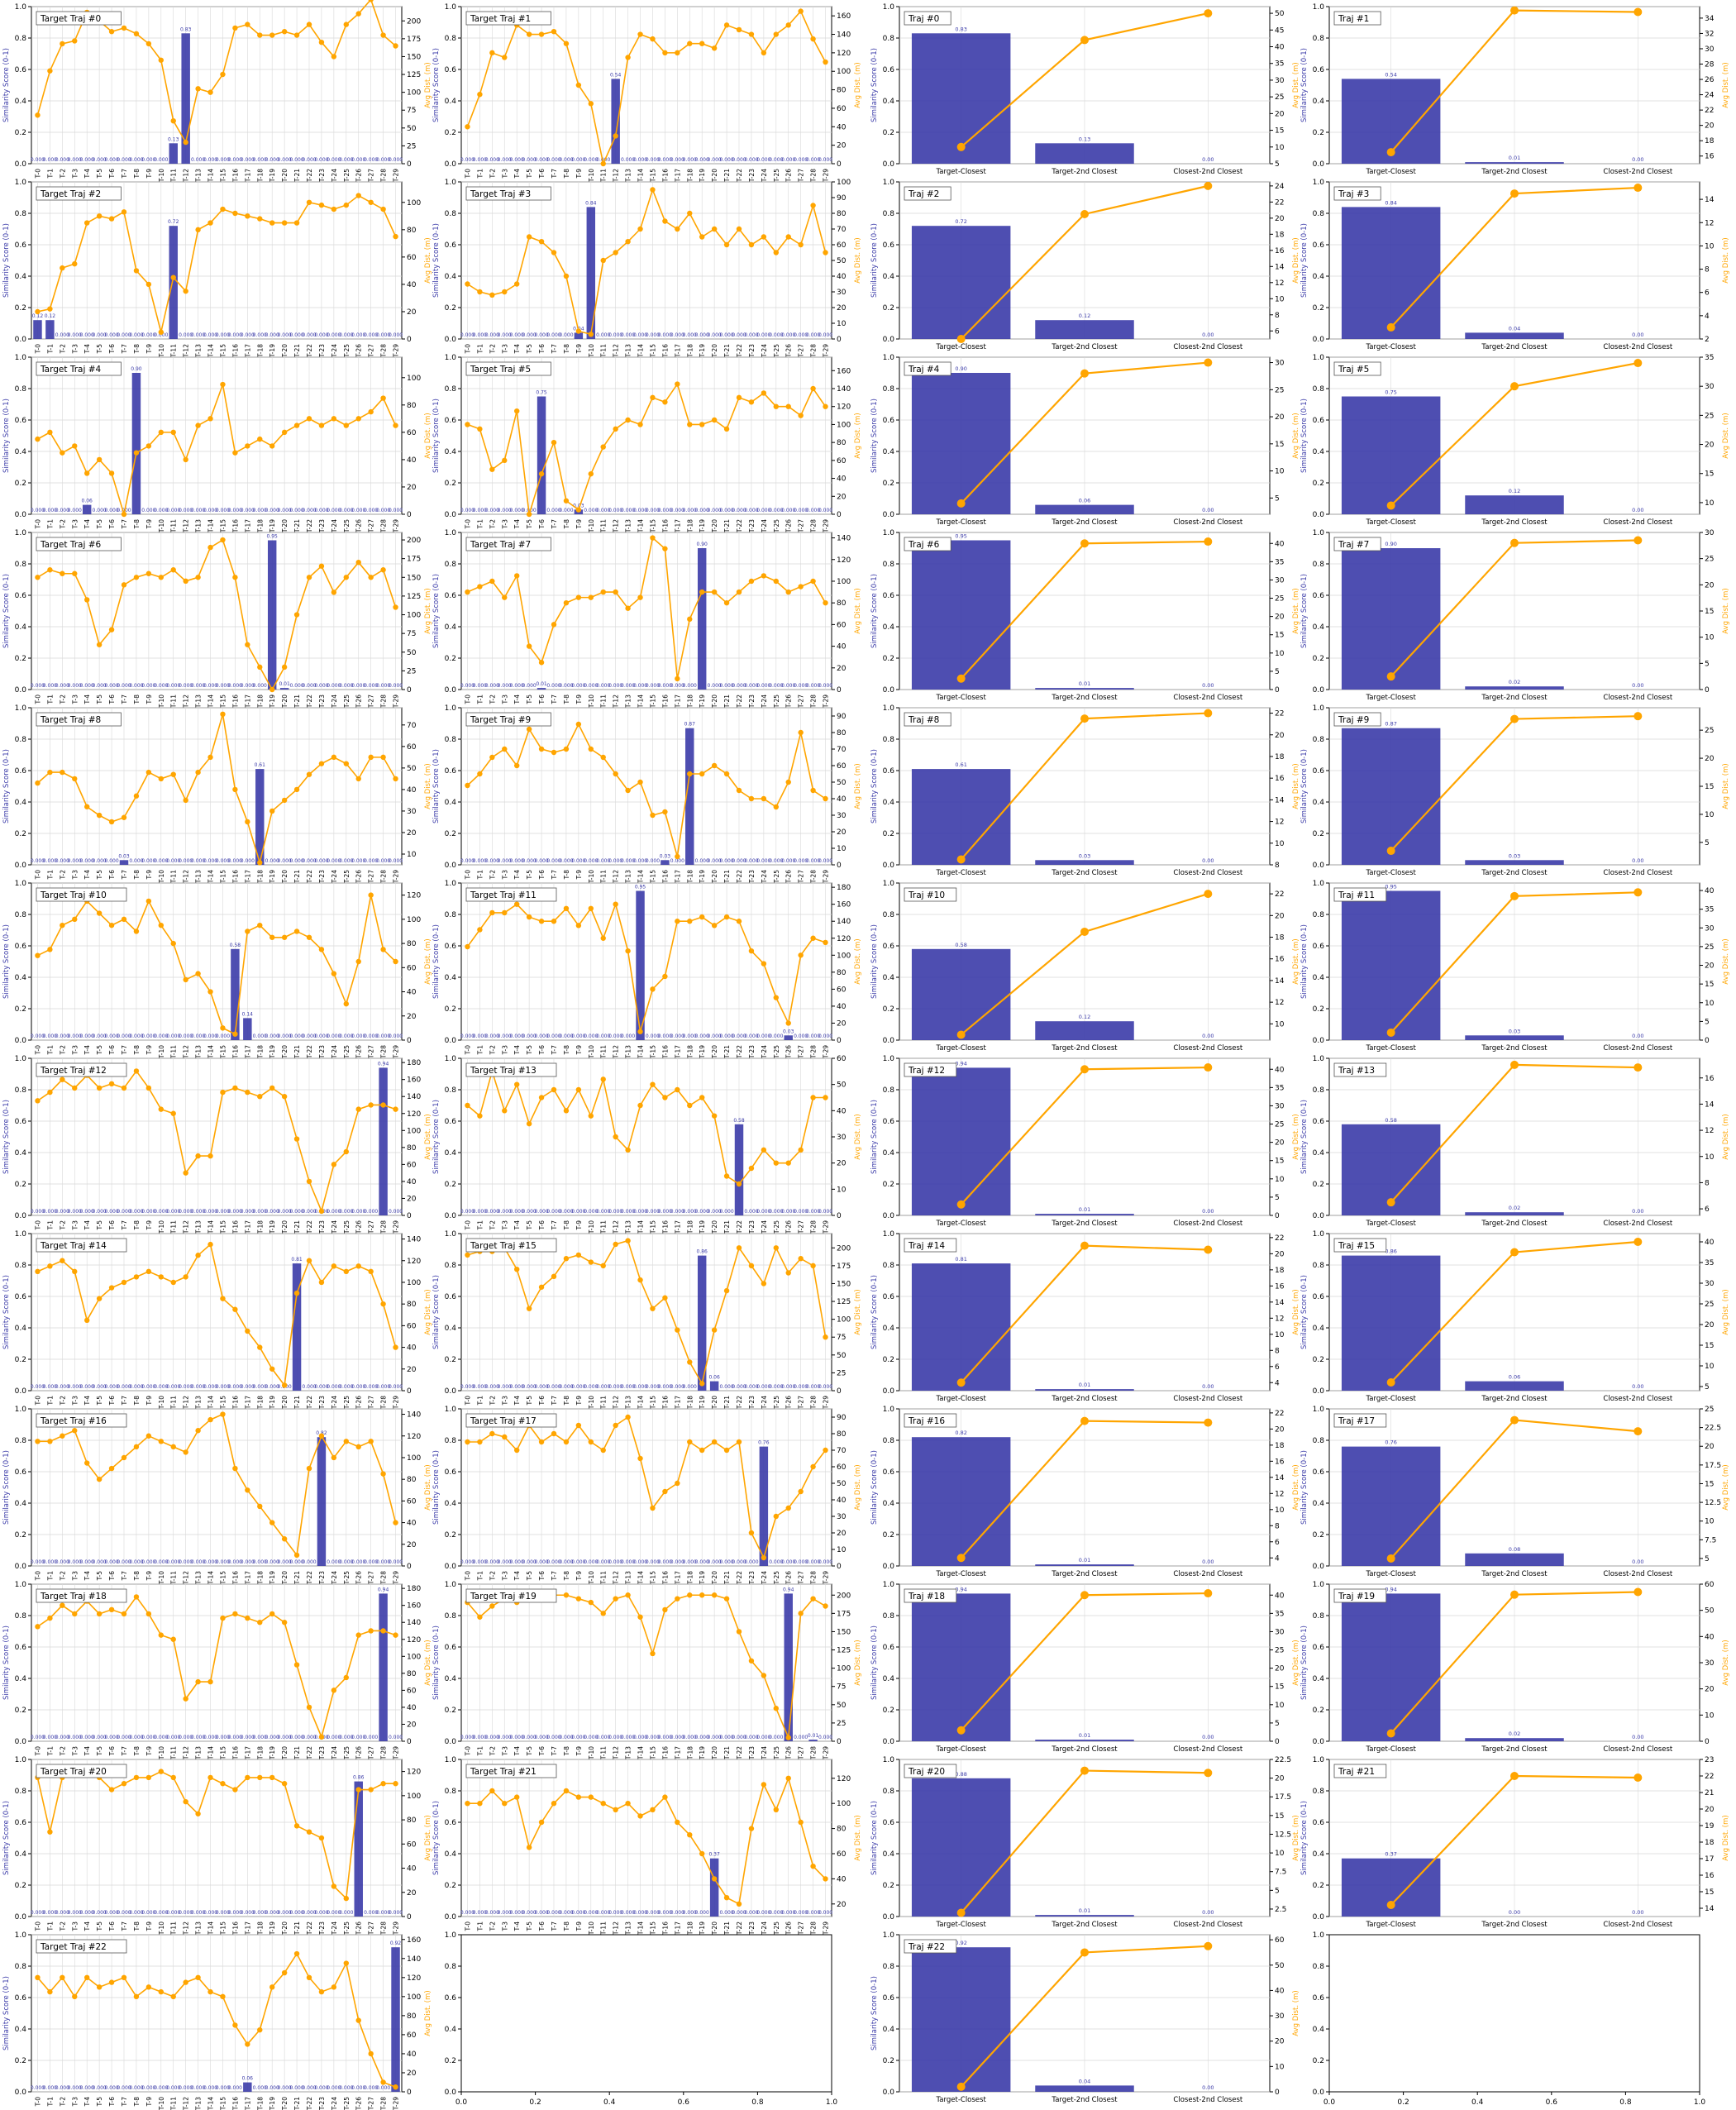  What do you see at coordinates (889, 183) in the screenshot?
I see `y-tick-label: 1.0` at bounding box center [889, 183].